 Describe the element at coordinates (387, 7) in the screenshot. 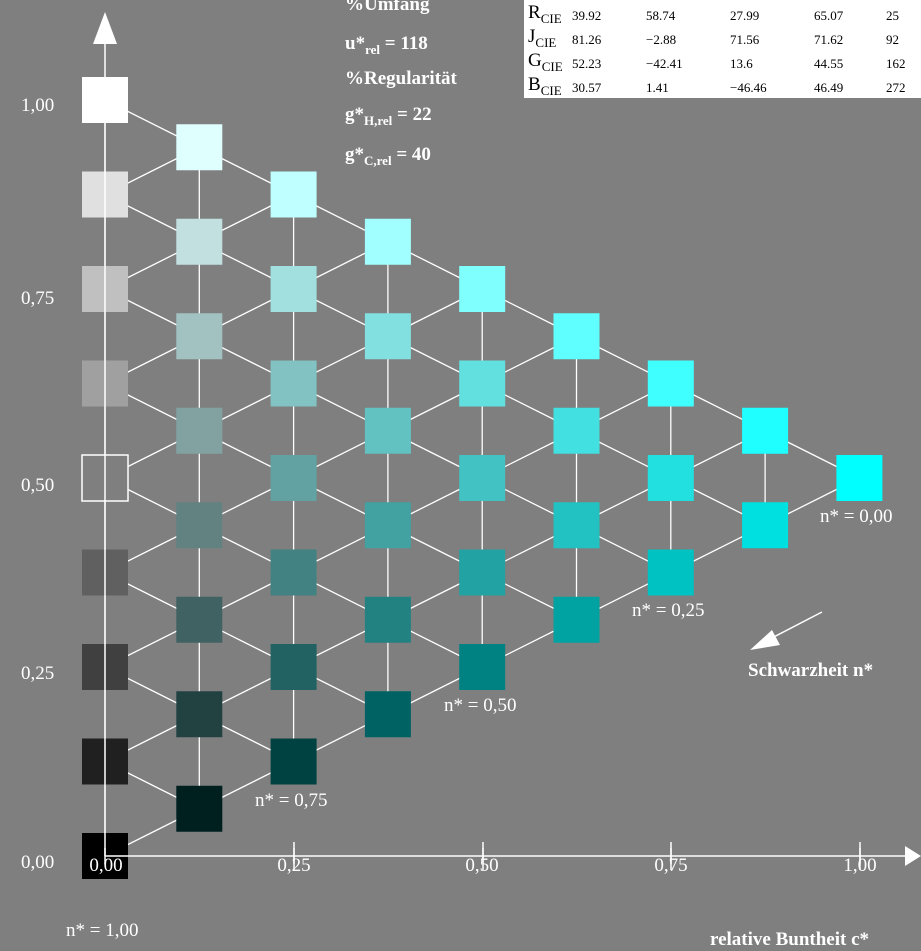

I see `umfang-label: %Umfang` at that location.